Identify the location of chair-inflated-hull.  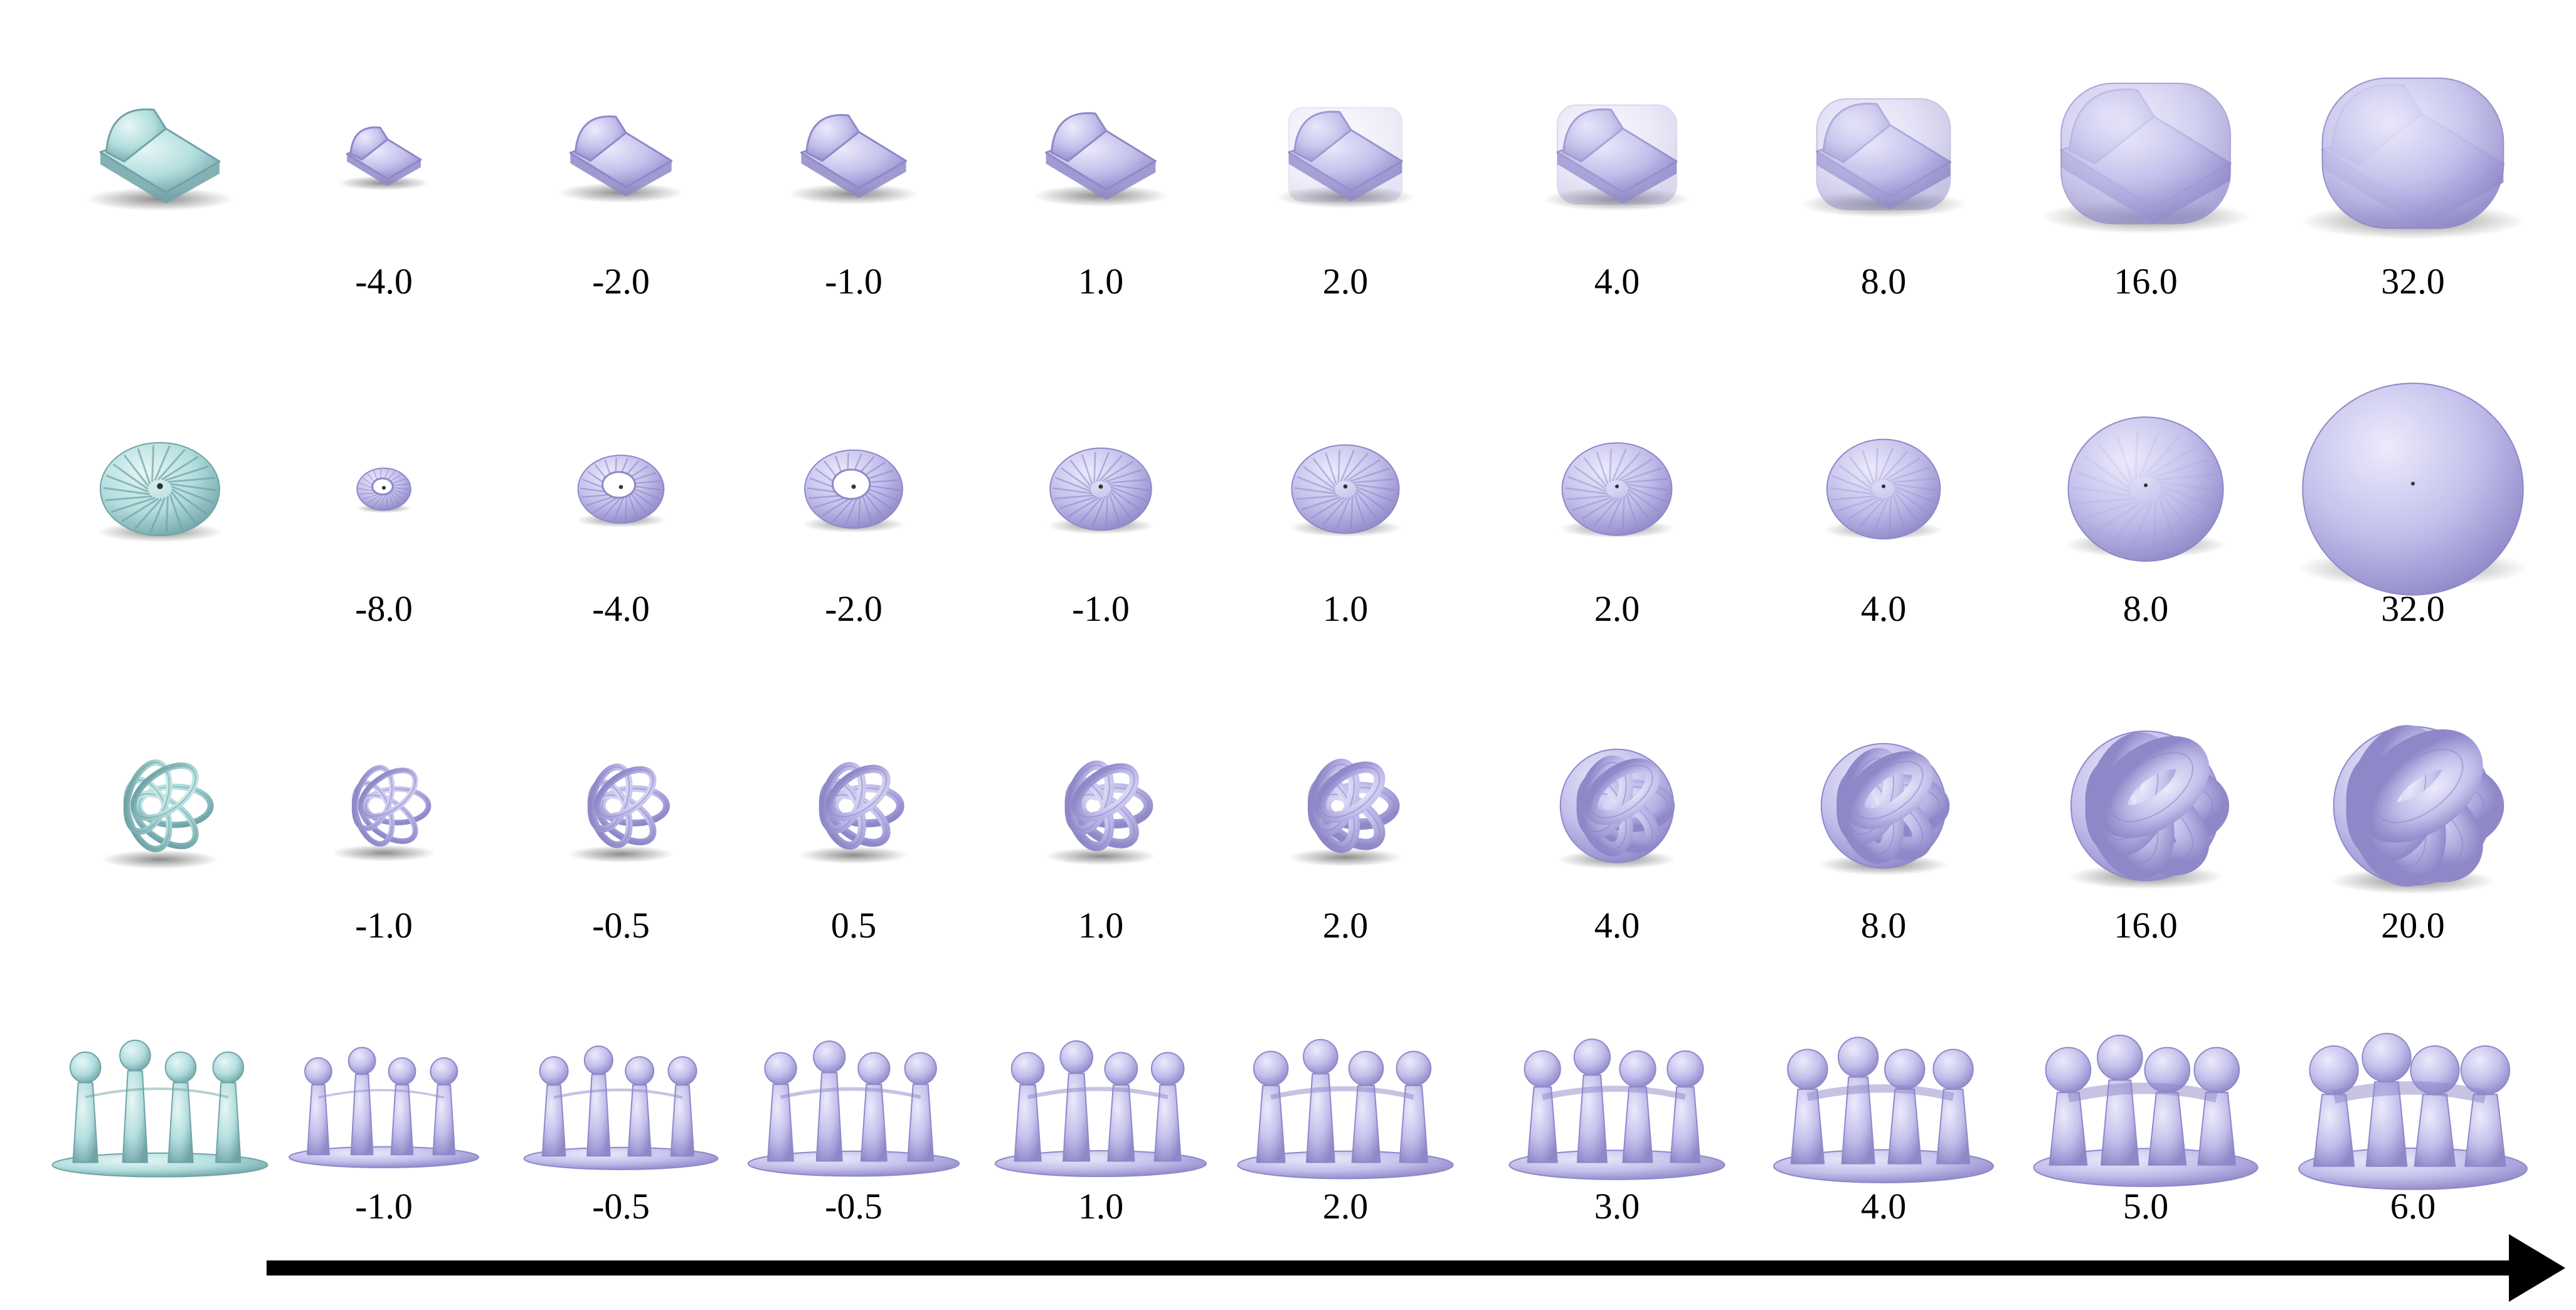
(1883, 154).